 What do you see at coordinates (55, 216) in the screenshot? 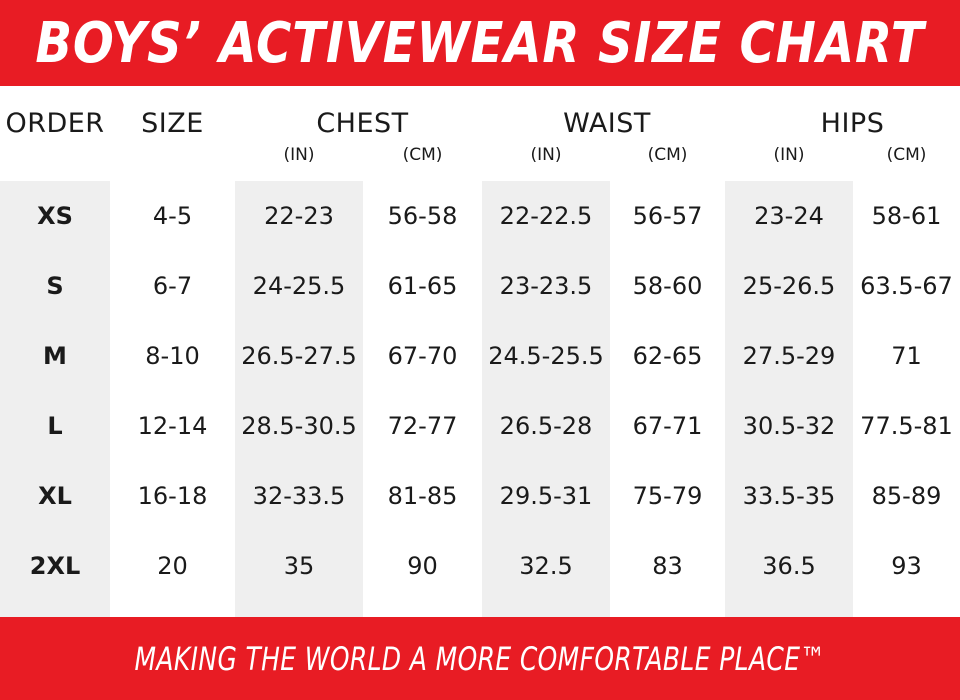
I see `order-cell: XS` at bounding box center [55, 216].